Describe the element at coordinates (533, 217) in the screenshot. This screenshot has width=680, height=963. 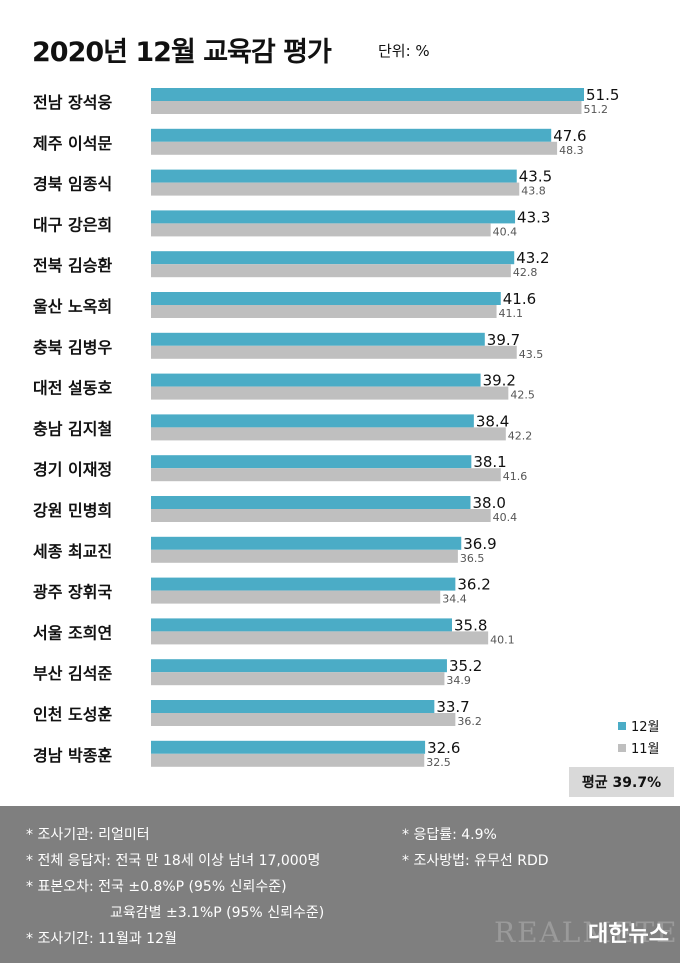
I see `value-label-dec: 43.3` at that location.